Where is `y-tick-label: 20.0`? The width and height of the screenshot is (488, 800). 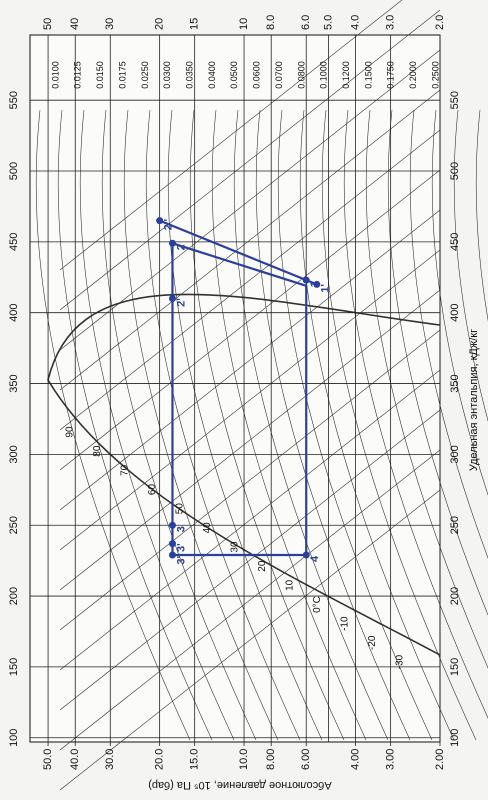
y-tick-label: 20.0 is located at coordinates (160, 759).